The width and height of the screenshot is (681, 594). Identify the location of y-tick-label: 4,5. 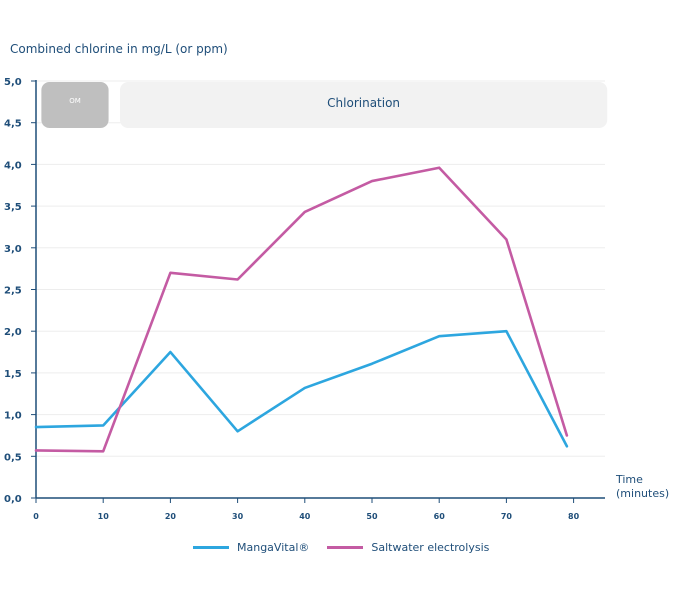
(13, 124).